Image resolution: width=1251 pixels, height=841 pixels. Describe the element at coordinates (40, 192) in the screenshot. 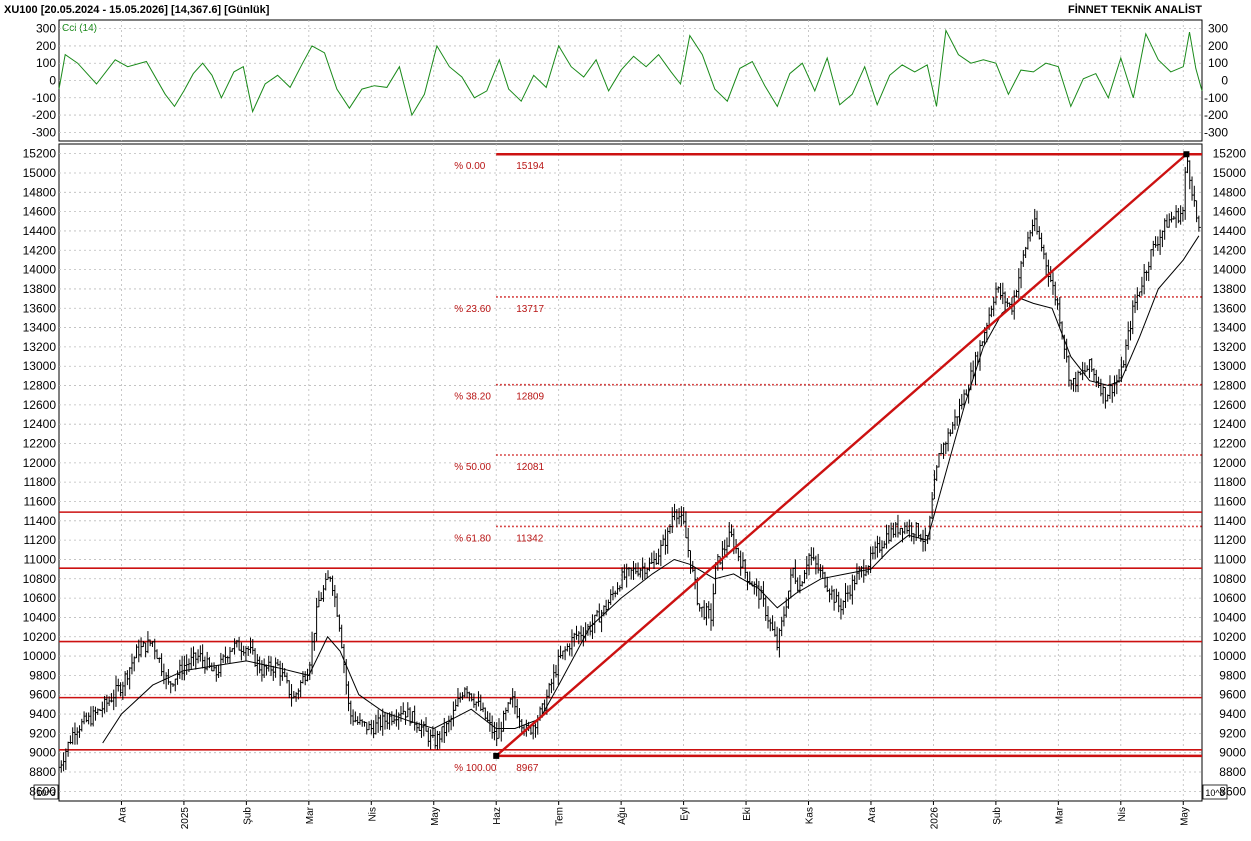

I see `price-tick-left: 14800` at that location.